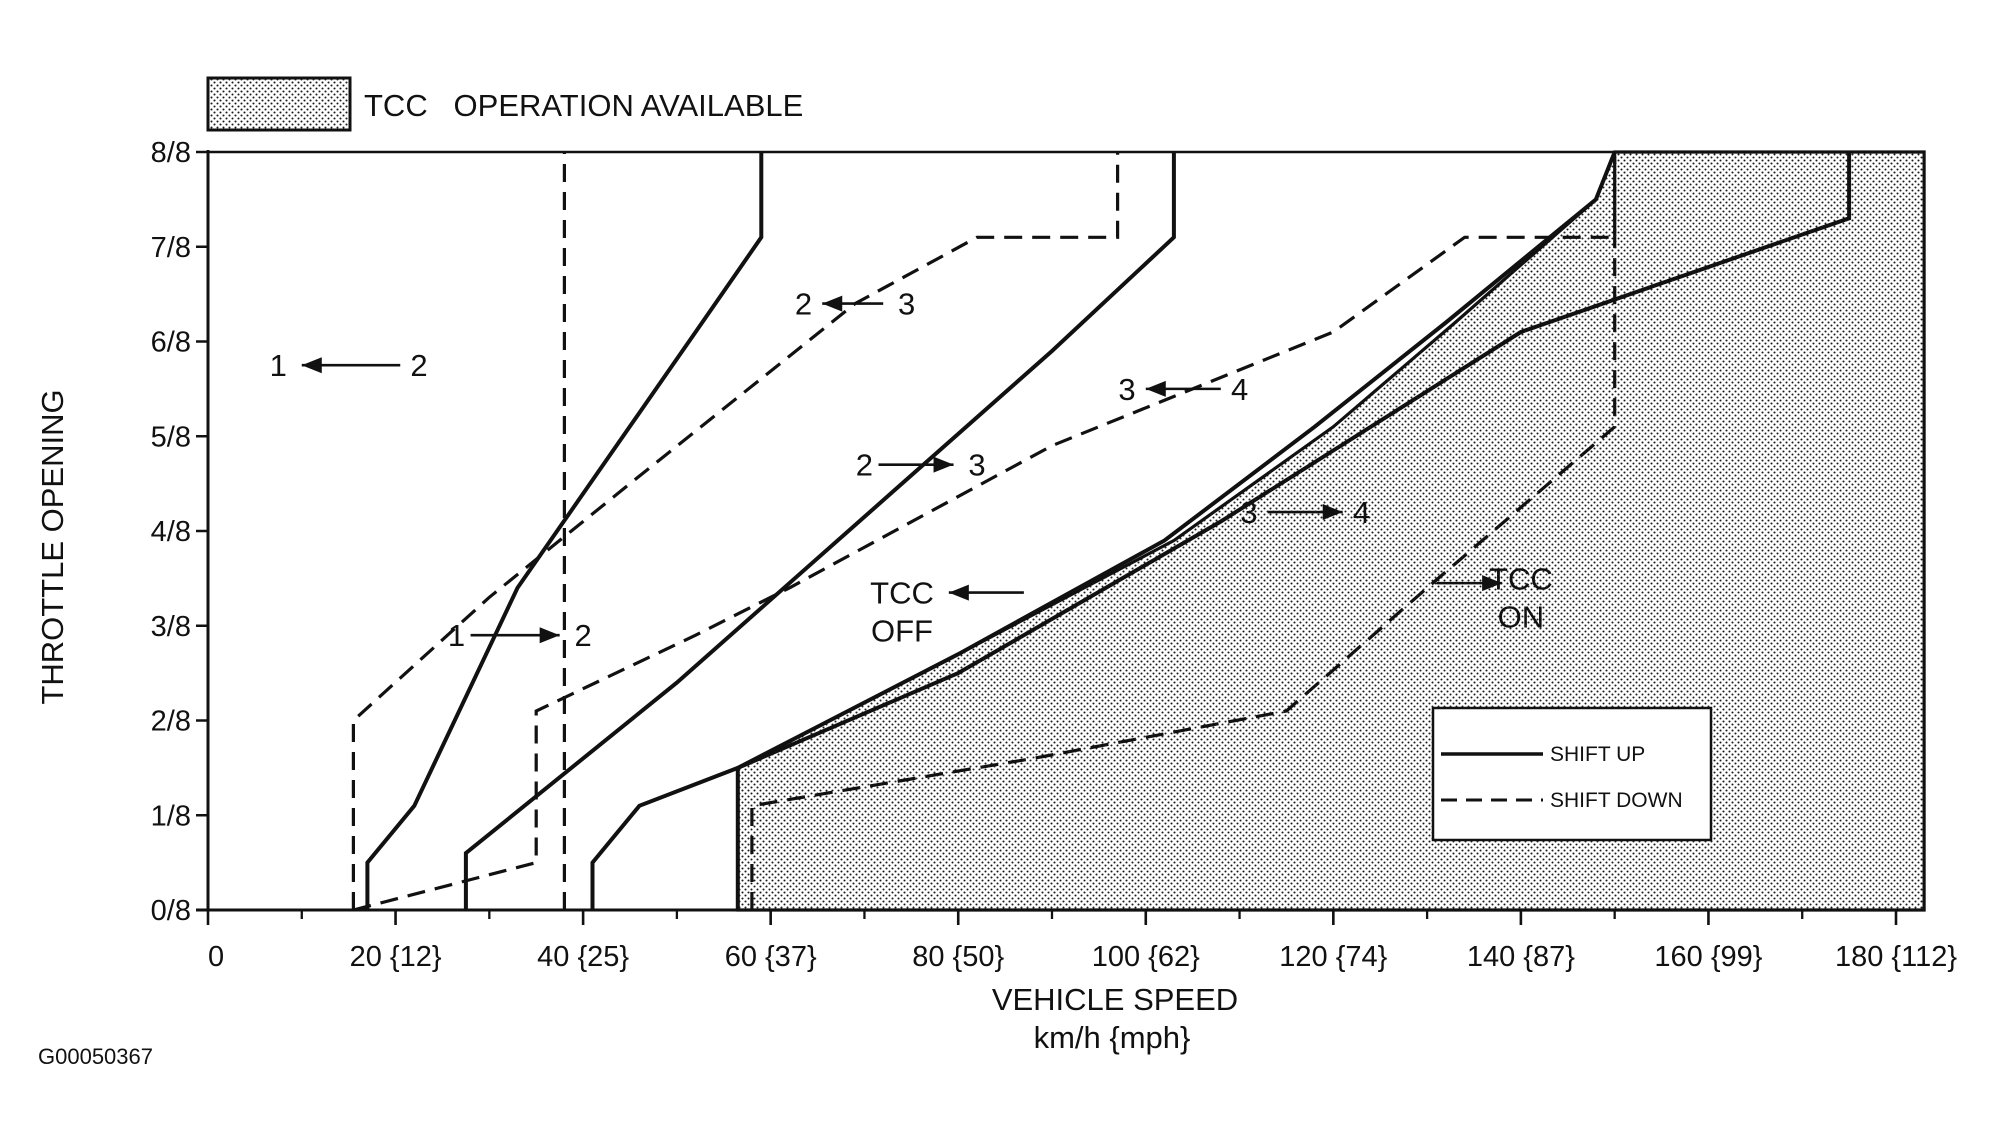 The height and width of the screenshot is (1135, 2003). What do you see at coordinates (1115, 999) in the screenshot?
I see `x-axis-title: VEHICLE SPEED` at bounding box center [1115, 999].